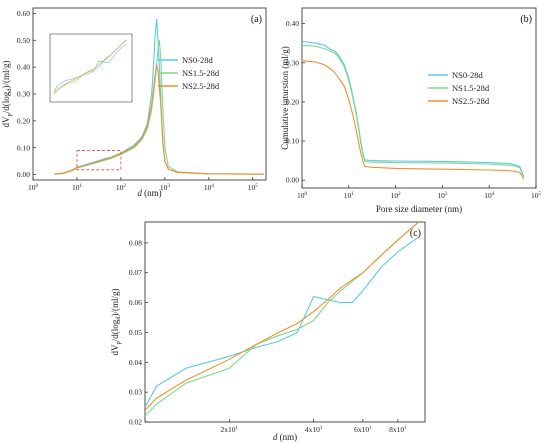 This screenshot has width=550, height=444. What do you see at coordinates (135, 362) in the screenshot?
I see `y-tick-label: 0.04` at bounding box center [135, 362].